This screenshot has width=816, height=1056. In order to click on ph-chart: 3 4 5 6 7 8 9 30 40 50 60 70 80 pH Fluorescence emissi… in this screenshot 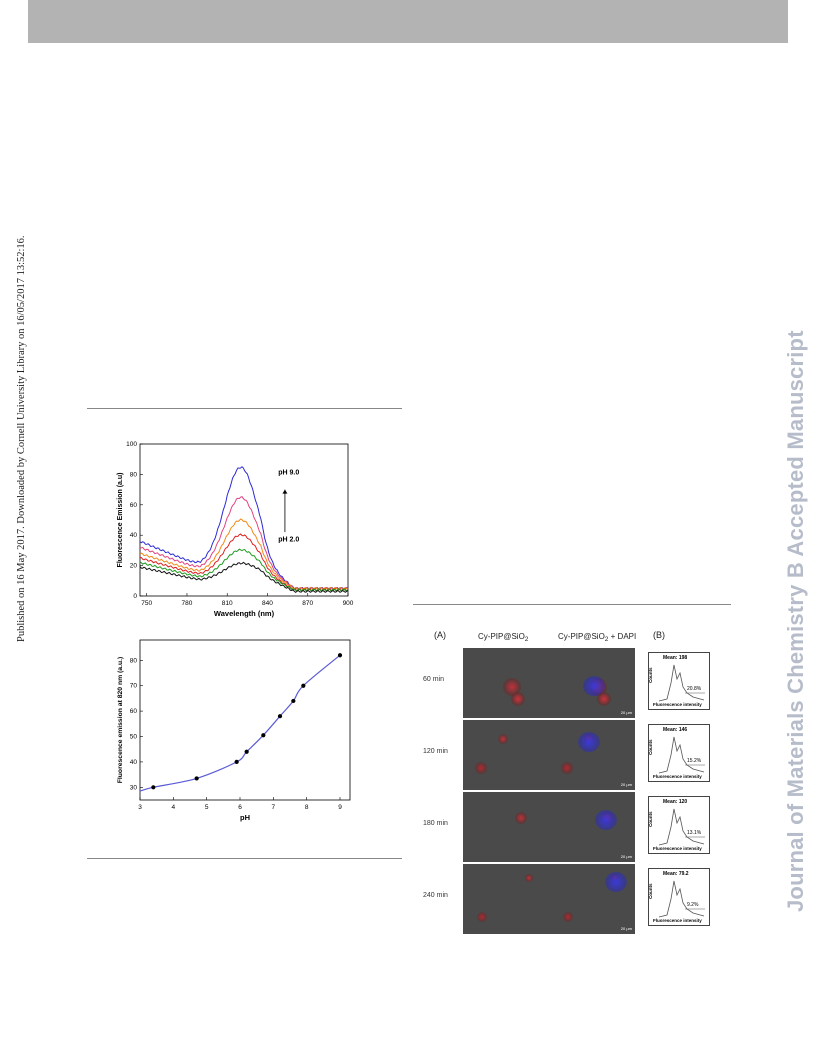, I will do `click(234, 730)`.